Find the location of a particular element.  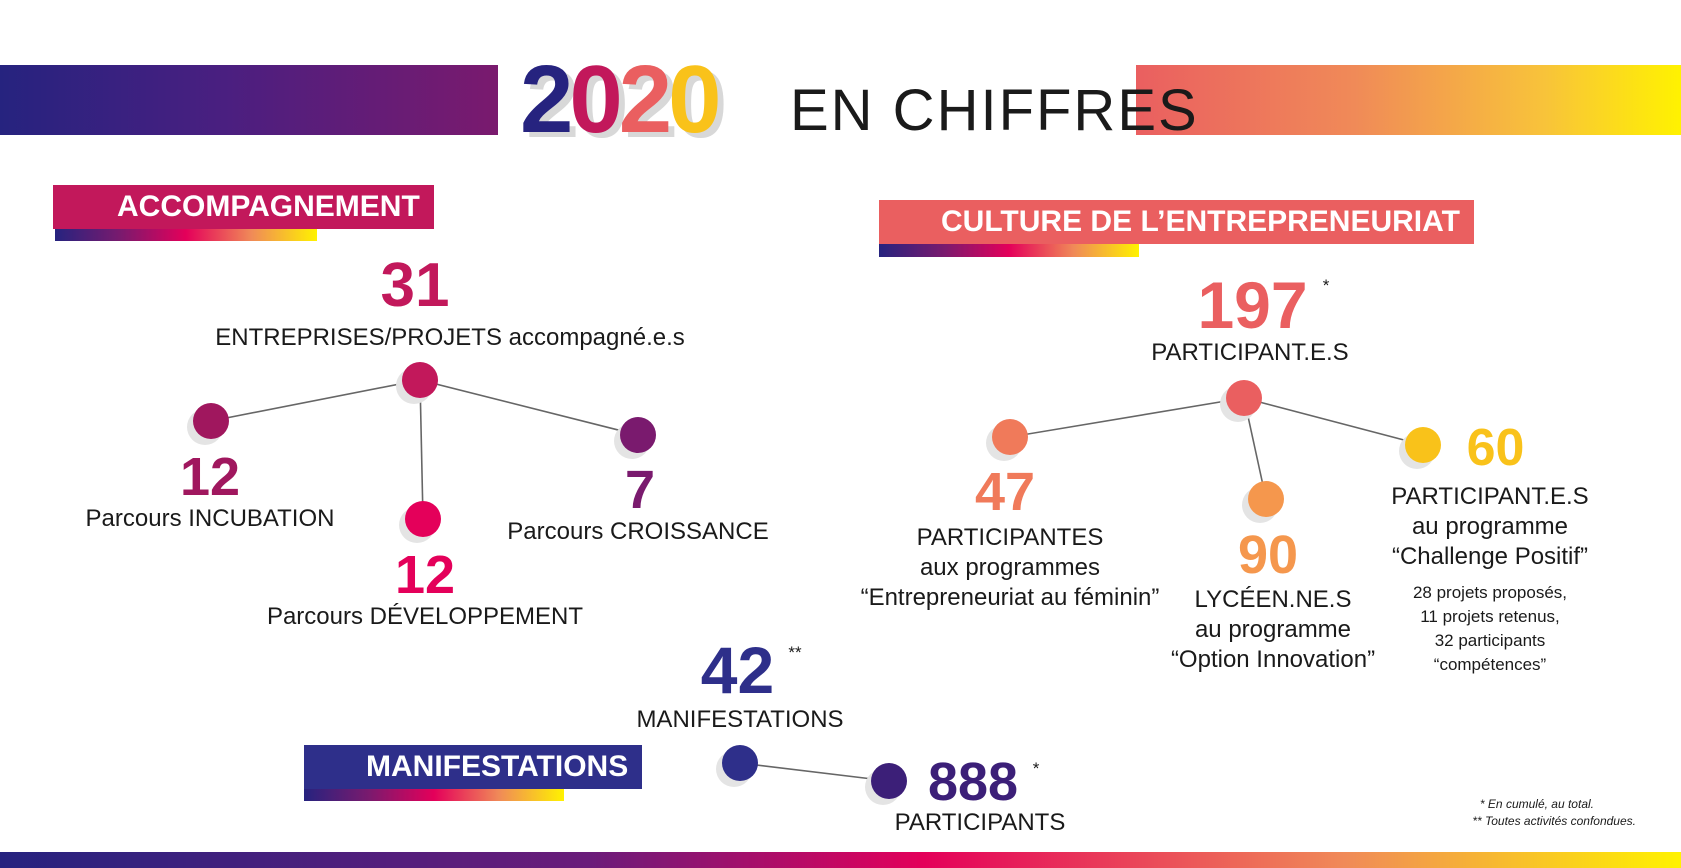

feminin-line: “Entrepreneuriat au féminin” is located at coordinates (1010, 597).